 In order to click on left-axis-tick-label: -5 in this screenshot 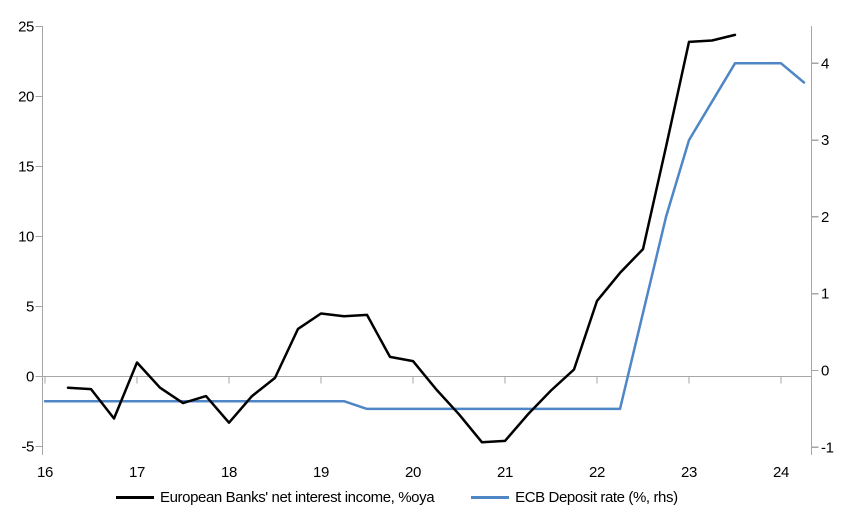, I will do `click(27, 447)`.